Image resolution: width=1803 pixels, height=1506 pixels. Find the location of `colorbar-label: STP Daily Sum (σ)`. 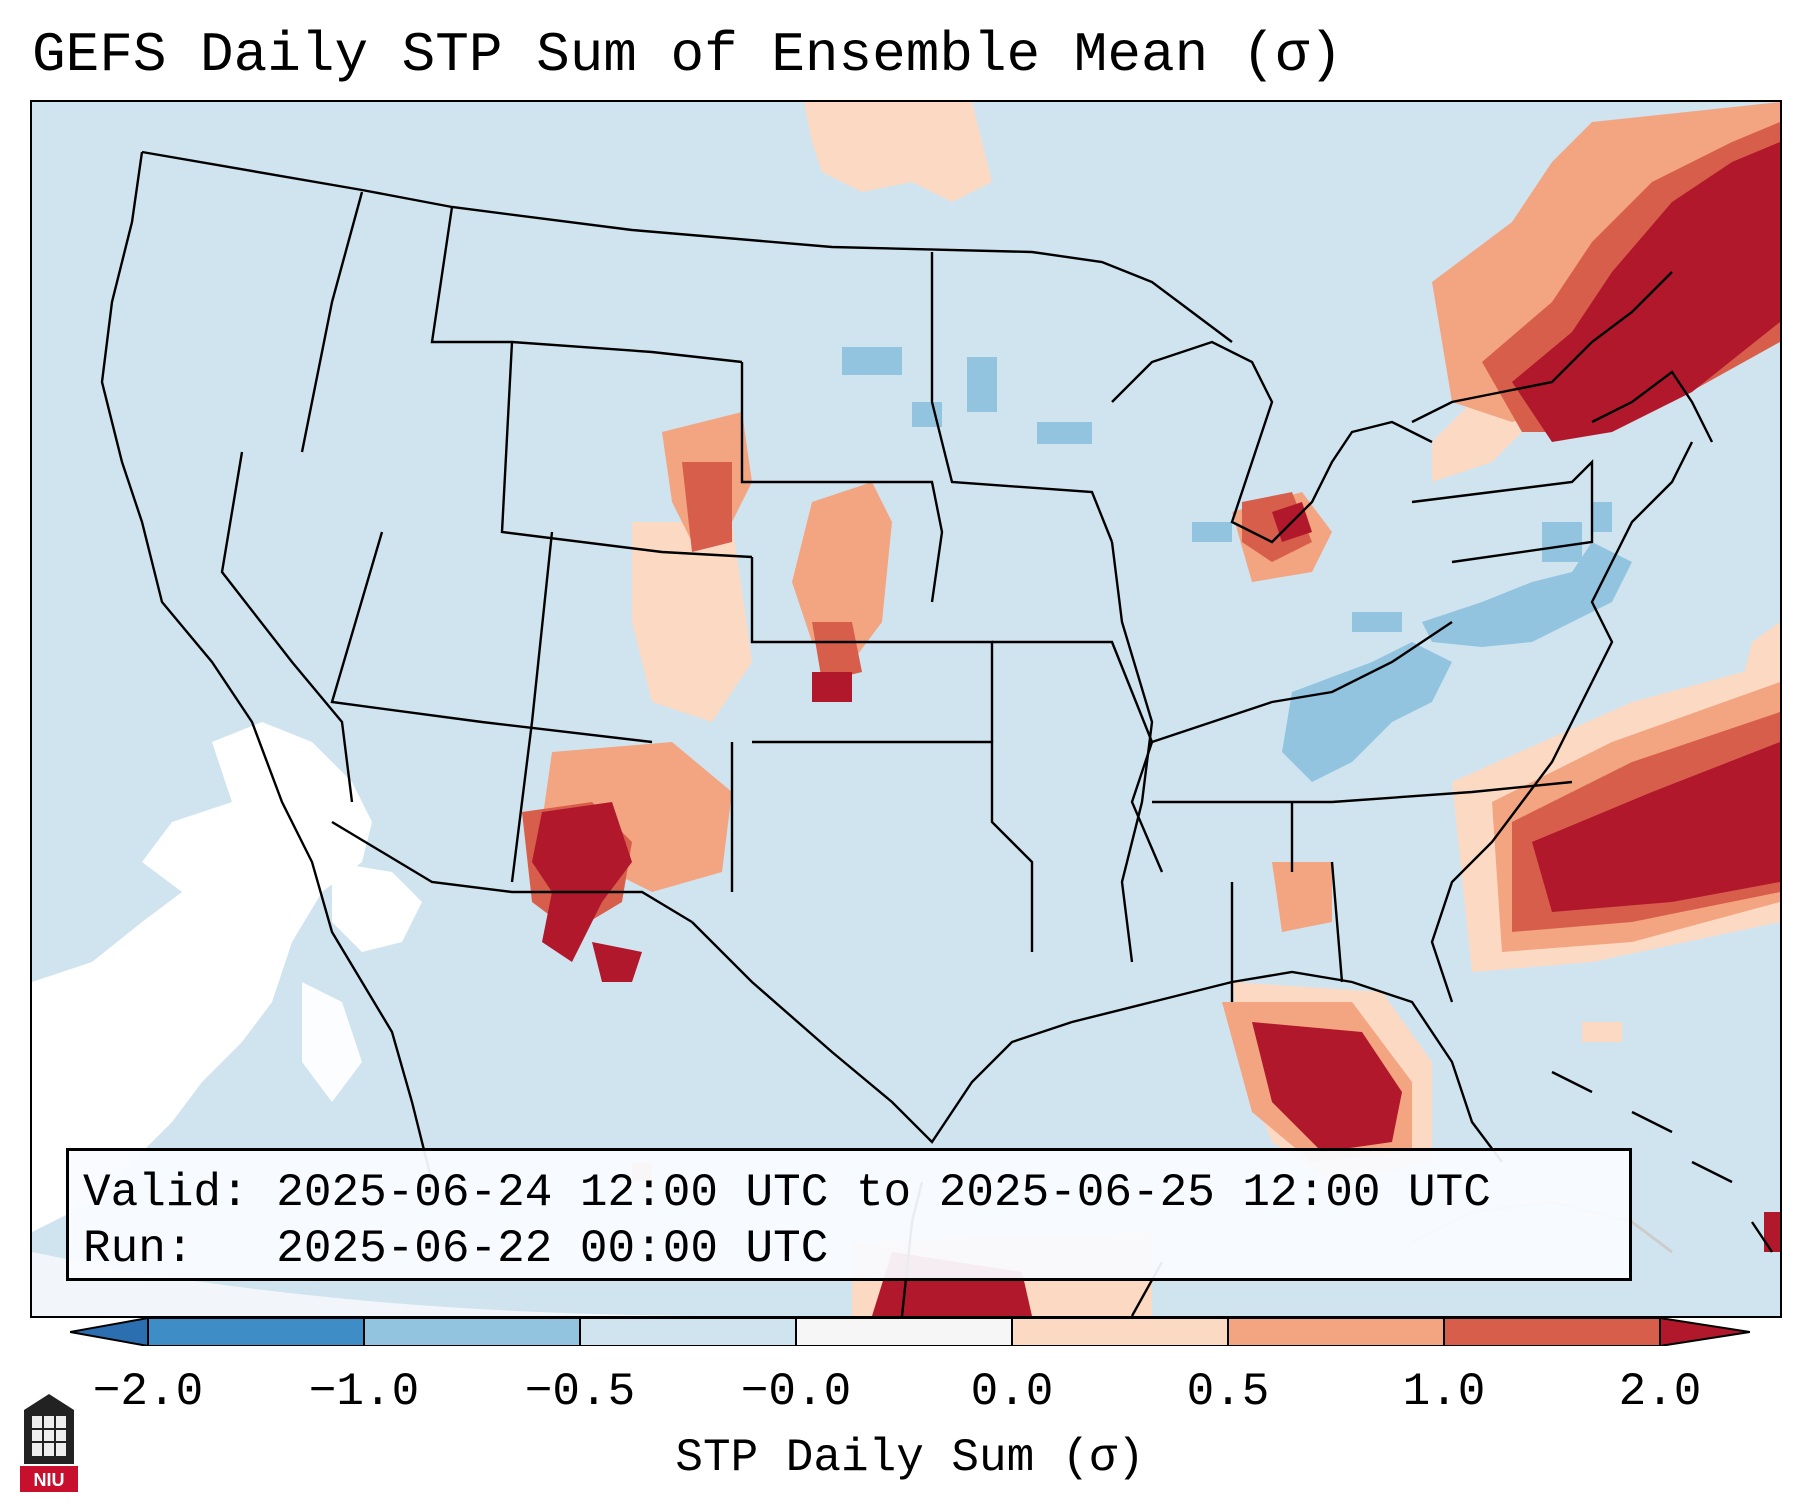

colorbar-label: STP Daily Sum (σ) is located at coordinates (910, 1458).